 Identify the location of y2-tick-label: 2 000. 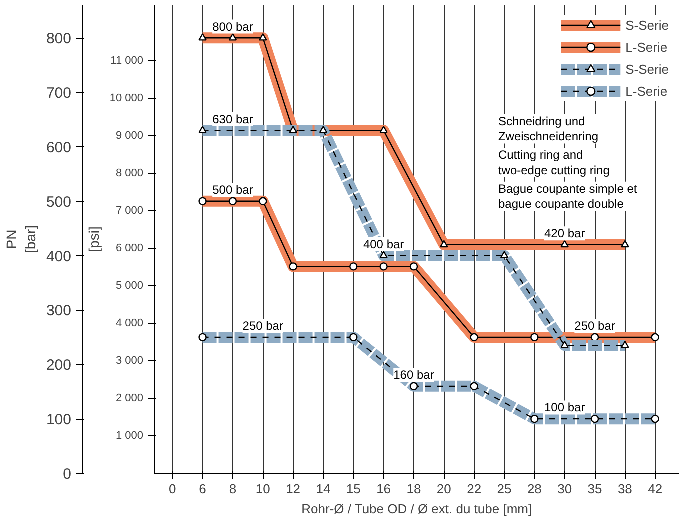
(130, 398).